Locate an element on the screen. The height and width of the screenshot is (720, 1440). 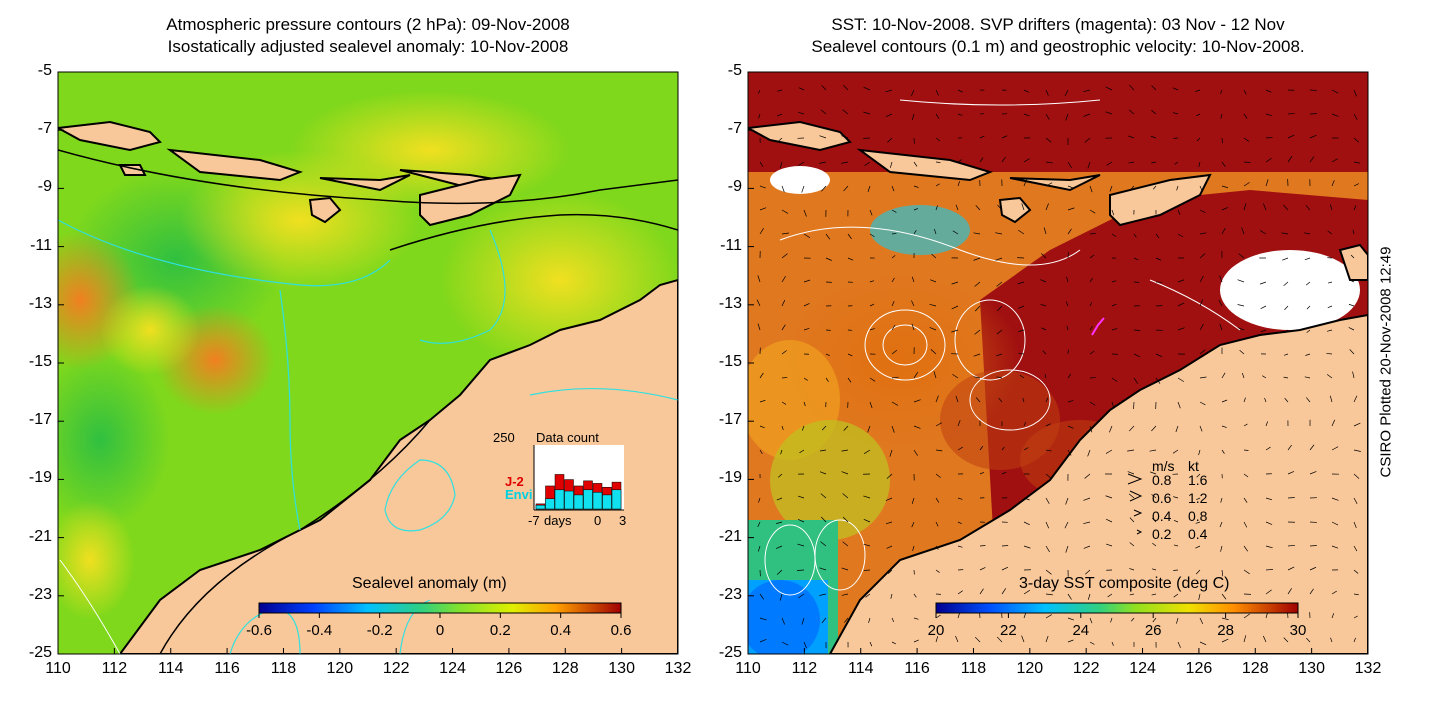
right-x-tick: 114 is located at coordinates (860, 668).